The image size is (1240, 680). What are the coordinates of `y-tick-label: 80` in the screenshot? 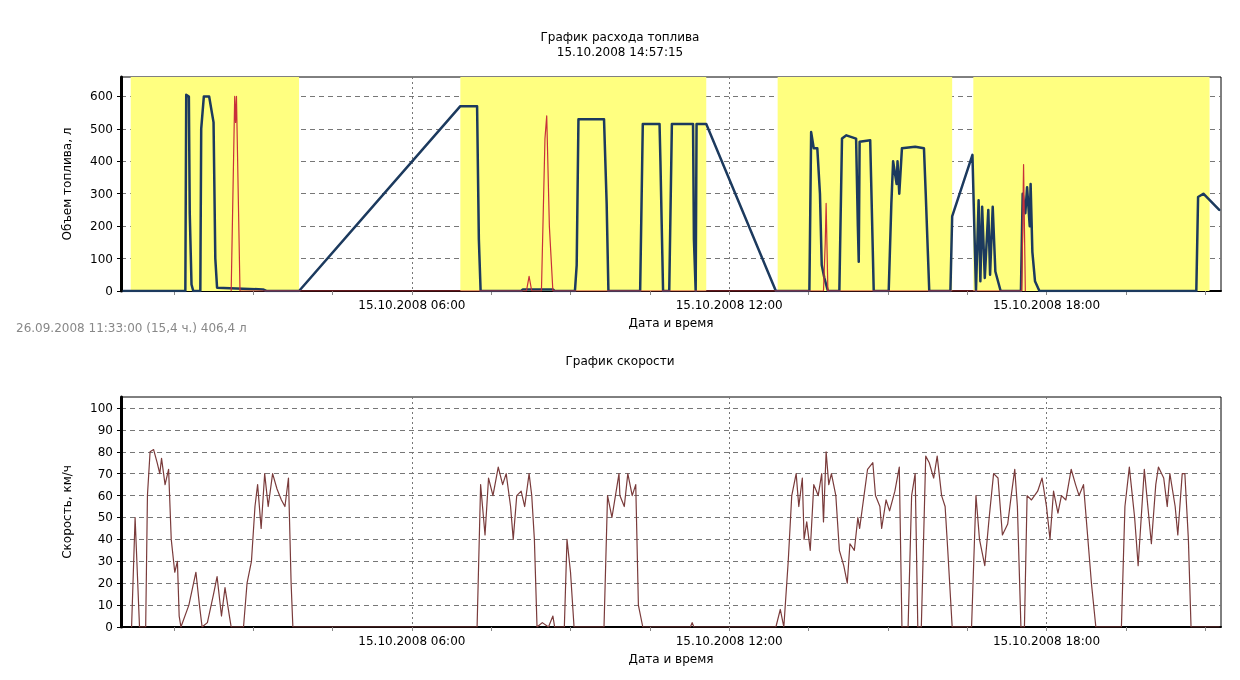 It's located at (105, 451).